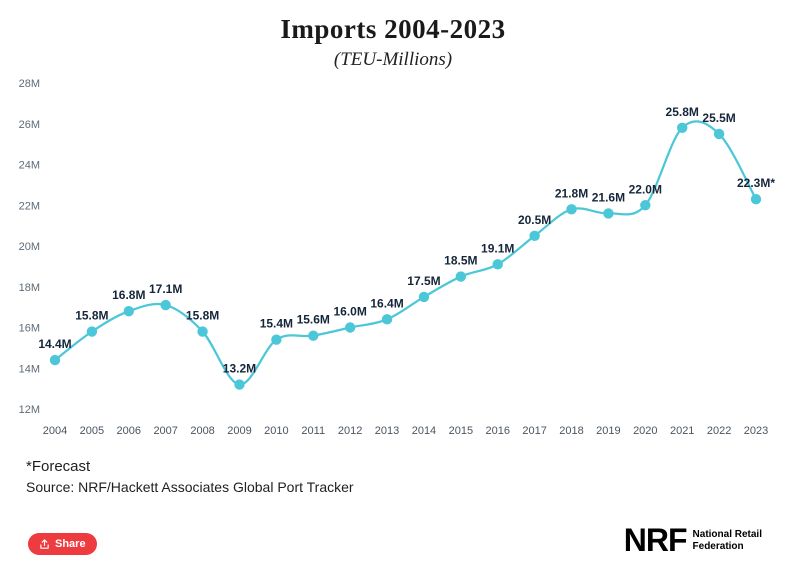 The width and height of the screenshot is (786, 565). Describe the element at coordinates (424, 431) in the screenshot. I see `x-axis-tick-label: 2014` at that location.